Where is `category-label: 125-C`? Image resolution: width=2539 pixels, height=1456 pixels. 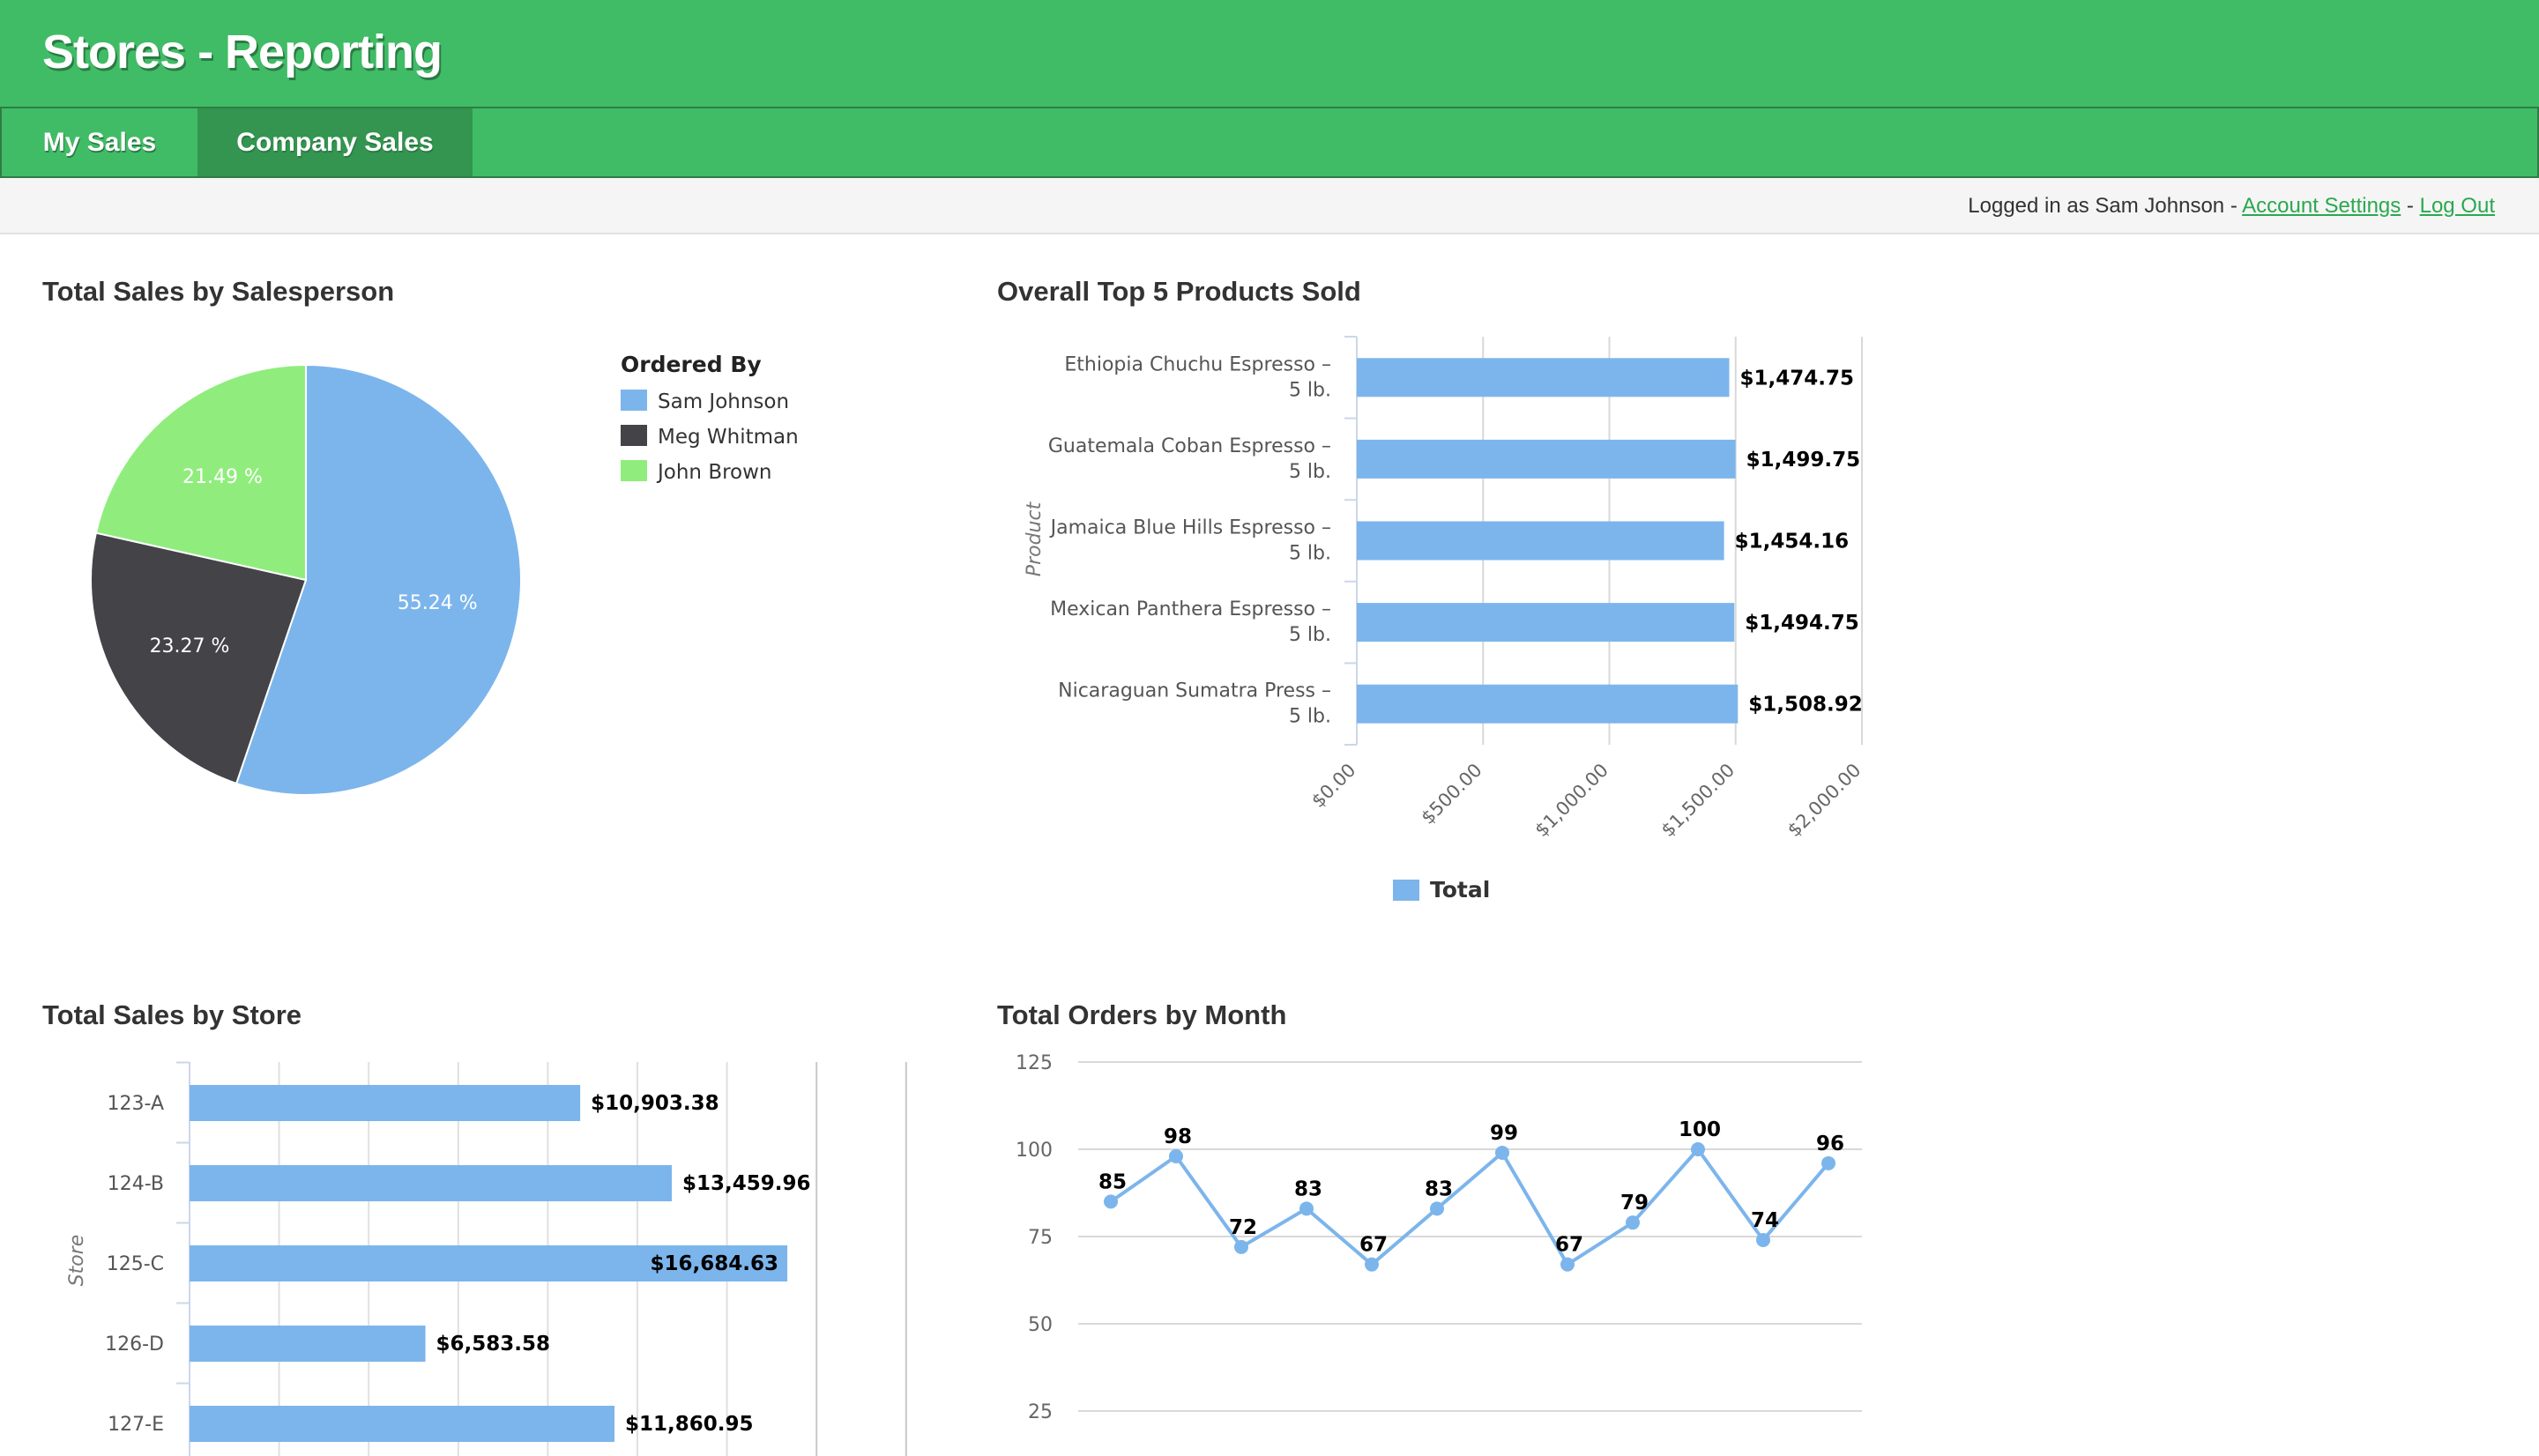 category-label: 125-C is located at coordinates (135, 1264).